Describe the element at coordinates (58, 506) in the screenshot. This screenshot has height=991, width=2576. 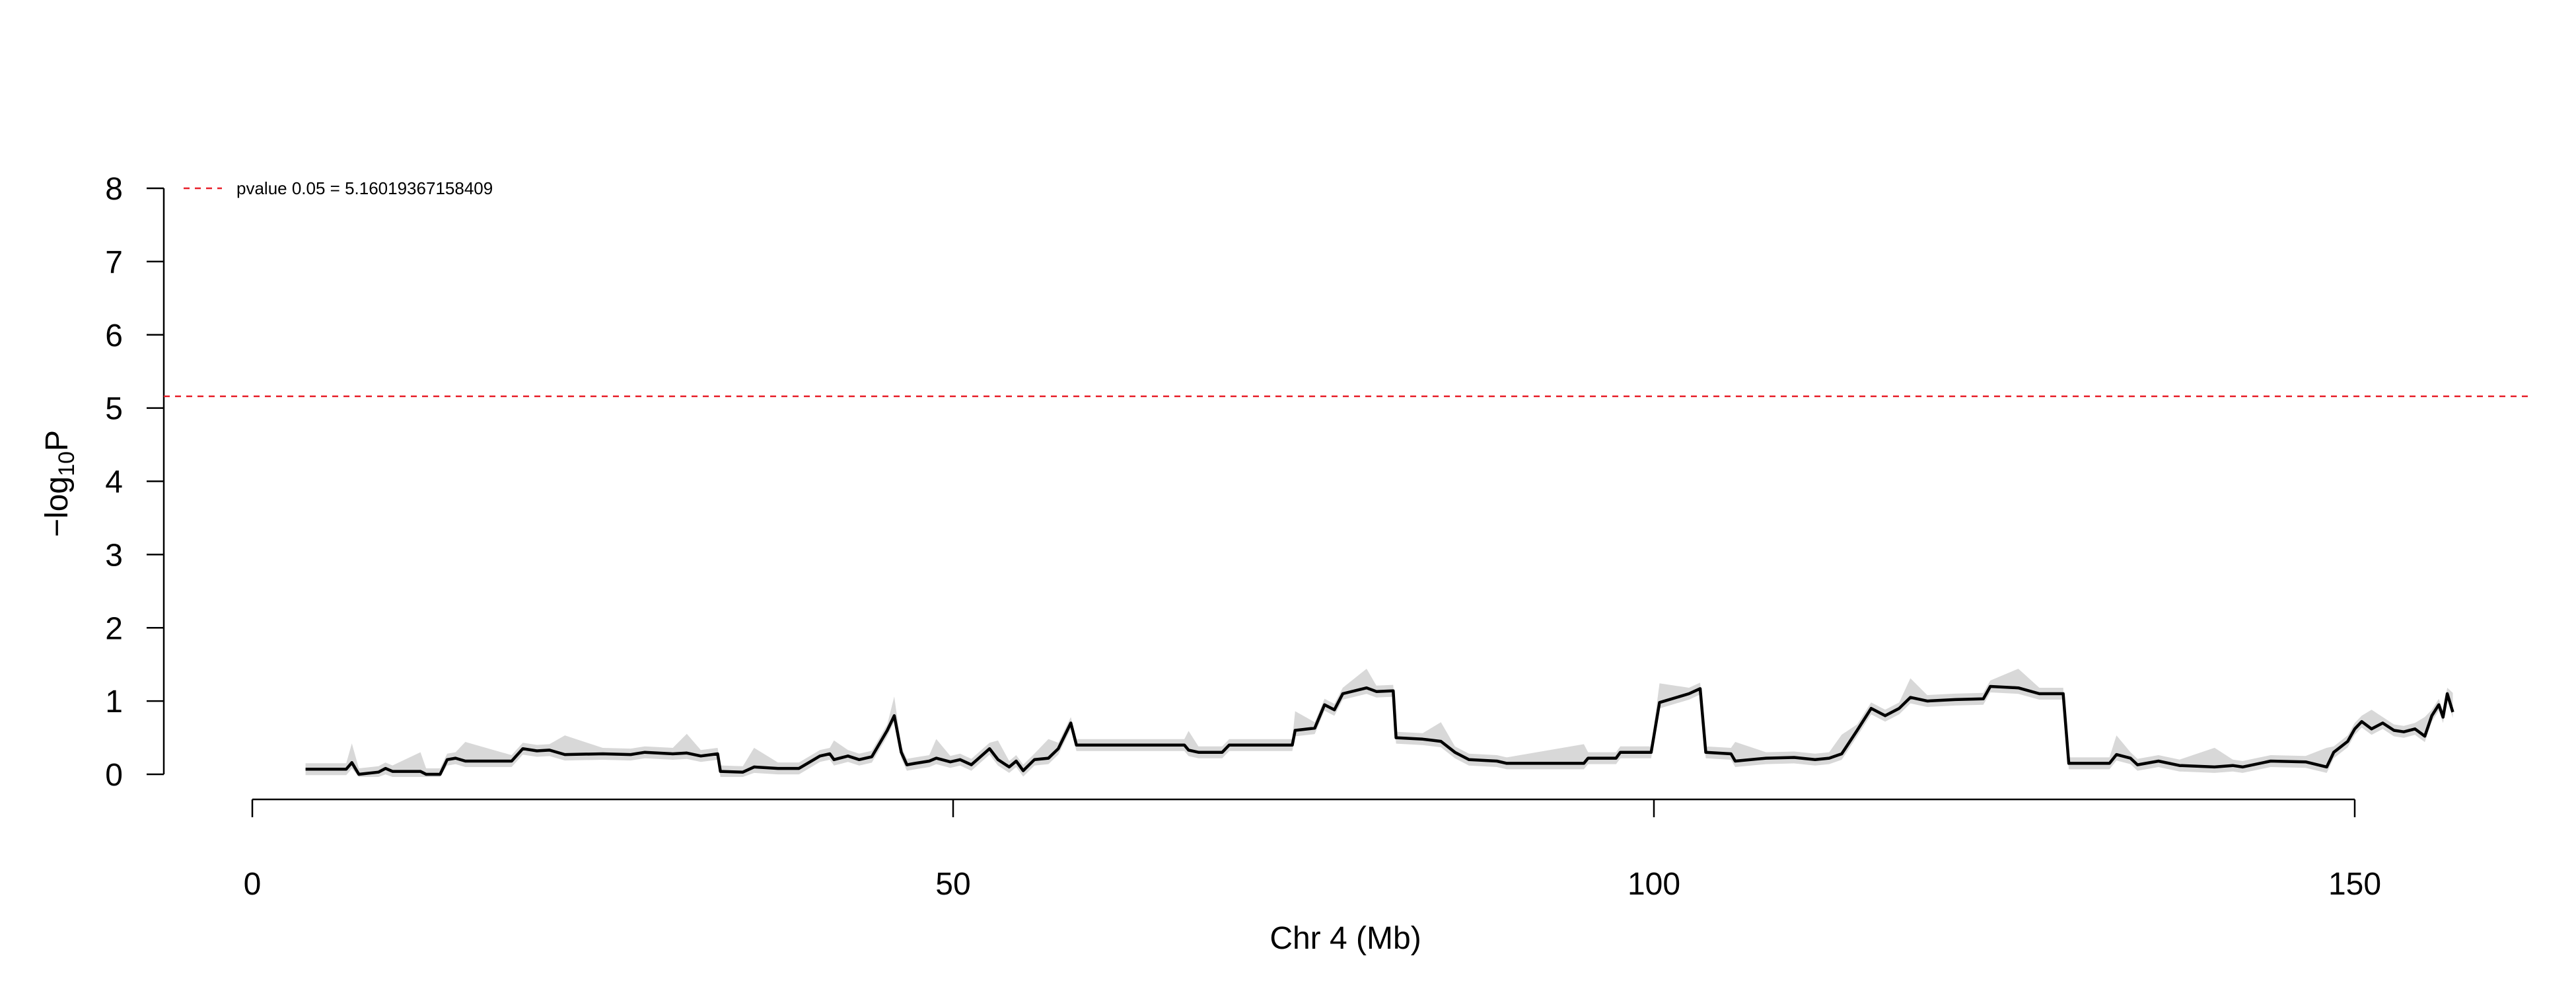
I see `y-axis-label-base: −log` at that location.